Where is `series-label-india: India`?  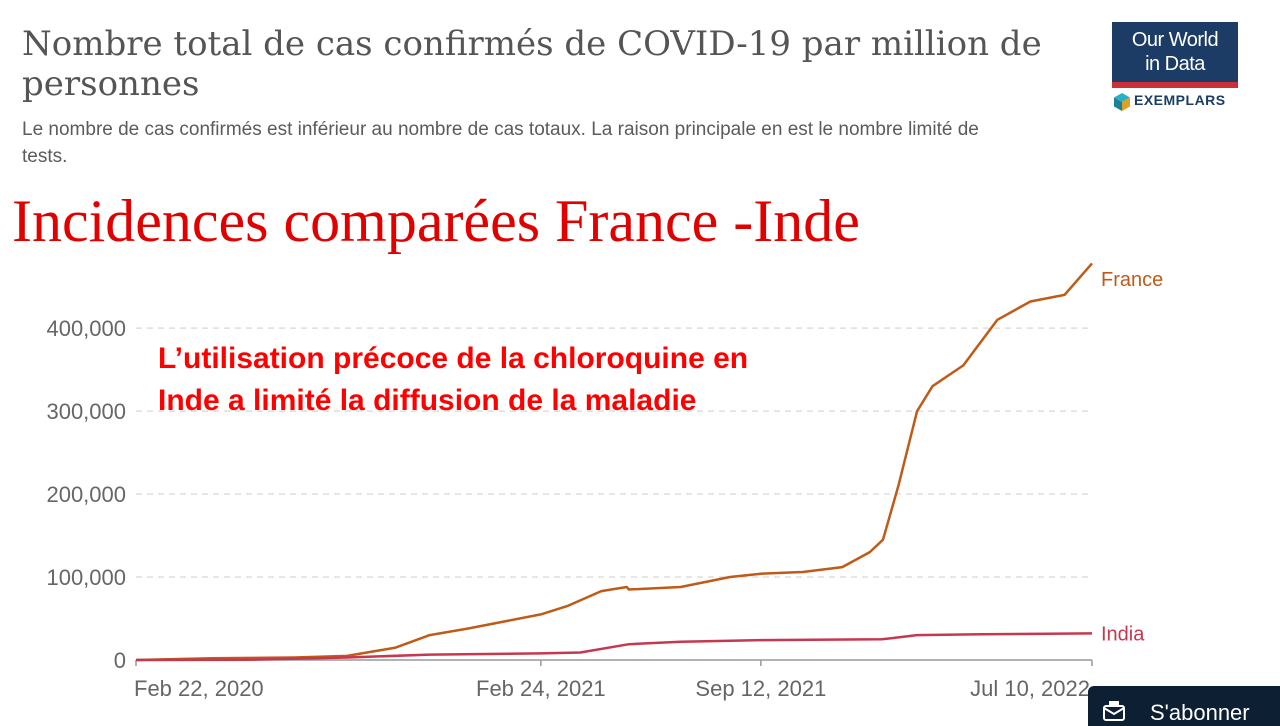
series-label-india: India is located at coordinates (1123, 634).